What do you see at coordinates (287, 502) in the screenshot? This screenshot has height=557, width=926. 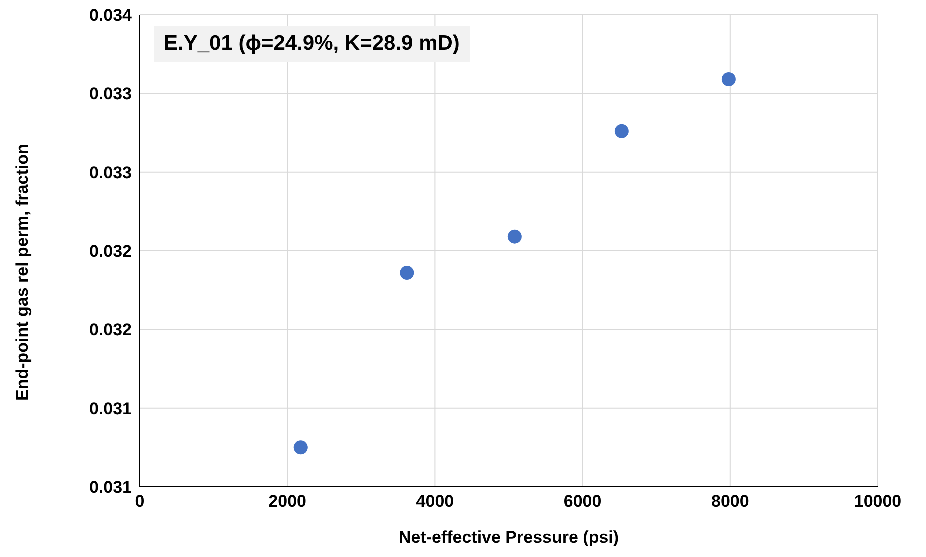 I see `x-tick-label: 2000` at bounding box center [287, 502].